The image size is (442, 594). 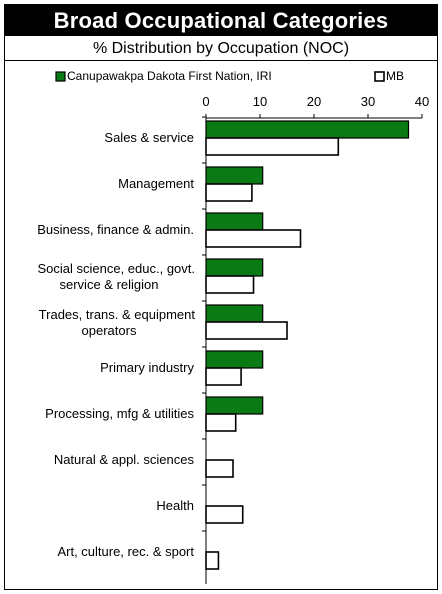 I want to click on x-tick-label: 30, so click(x=368, y=101).